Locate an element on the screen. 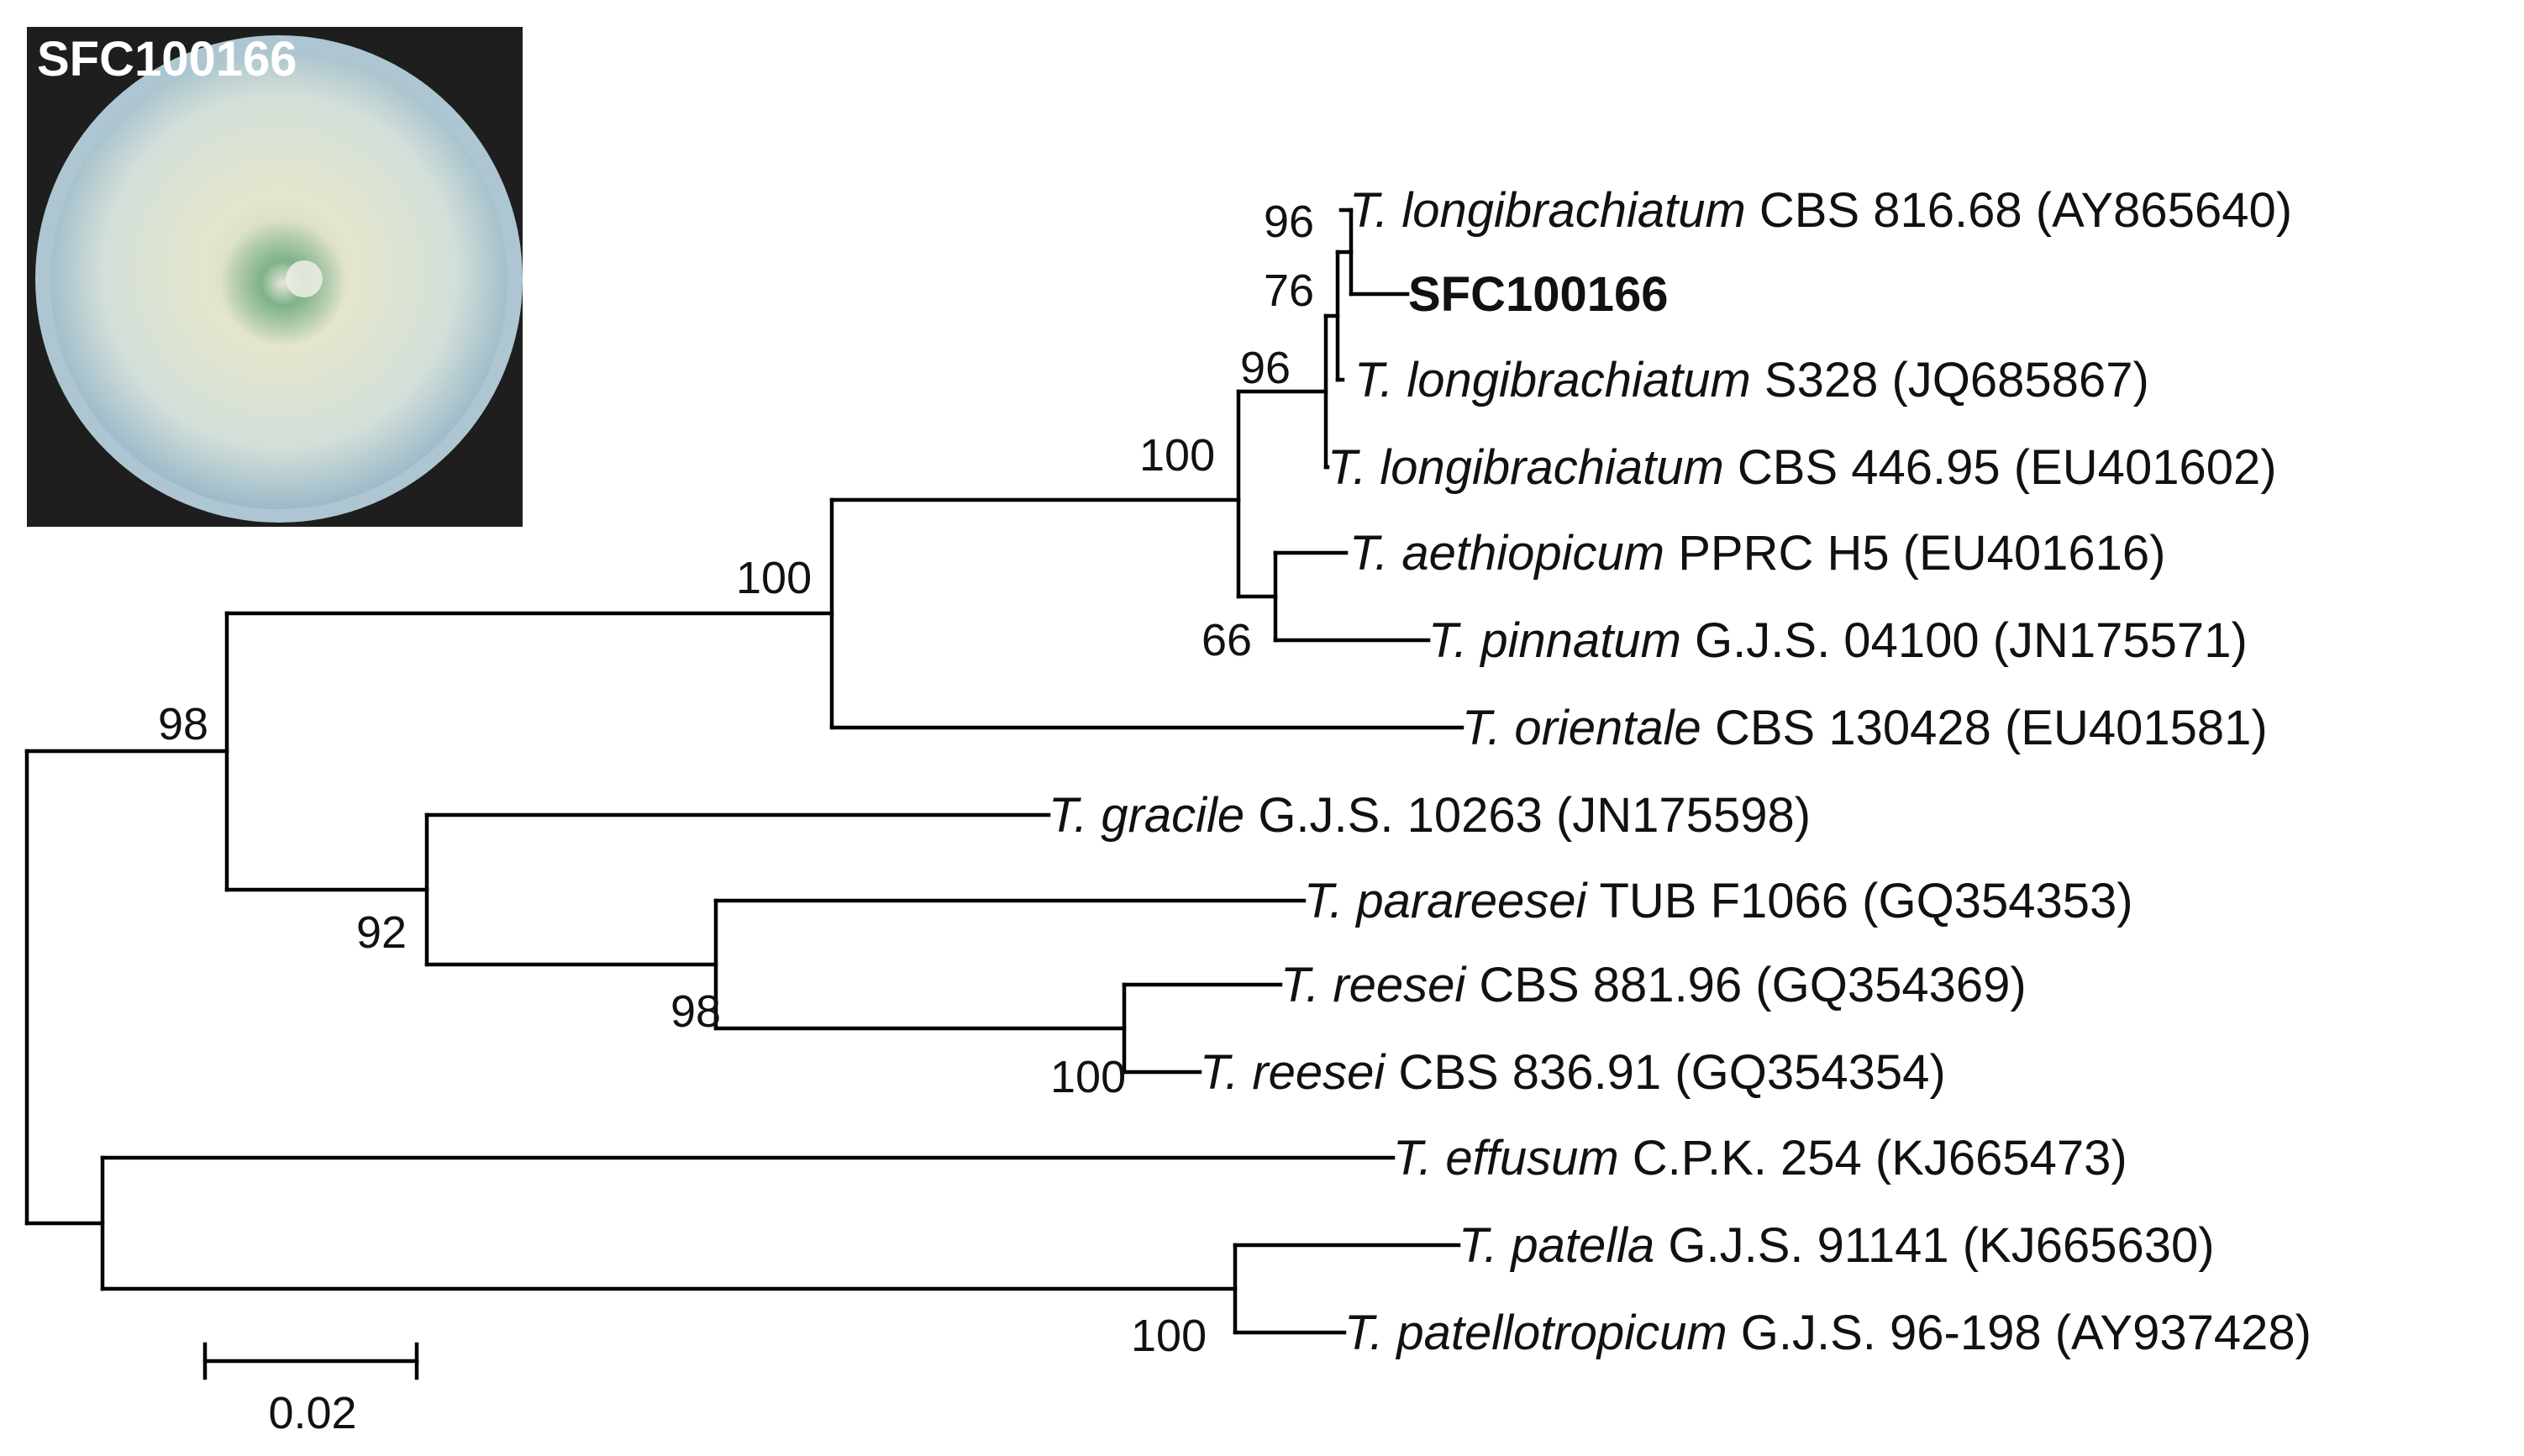 This screenshot has height=1456, width=2524. taxon-species: T. orientale is located at coordinates (1581, 728).